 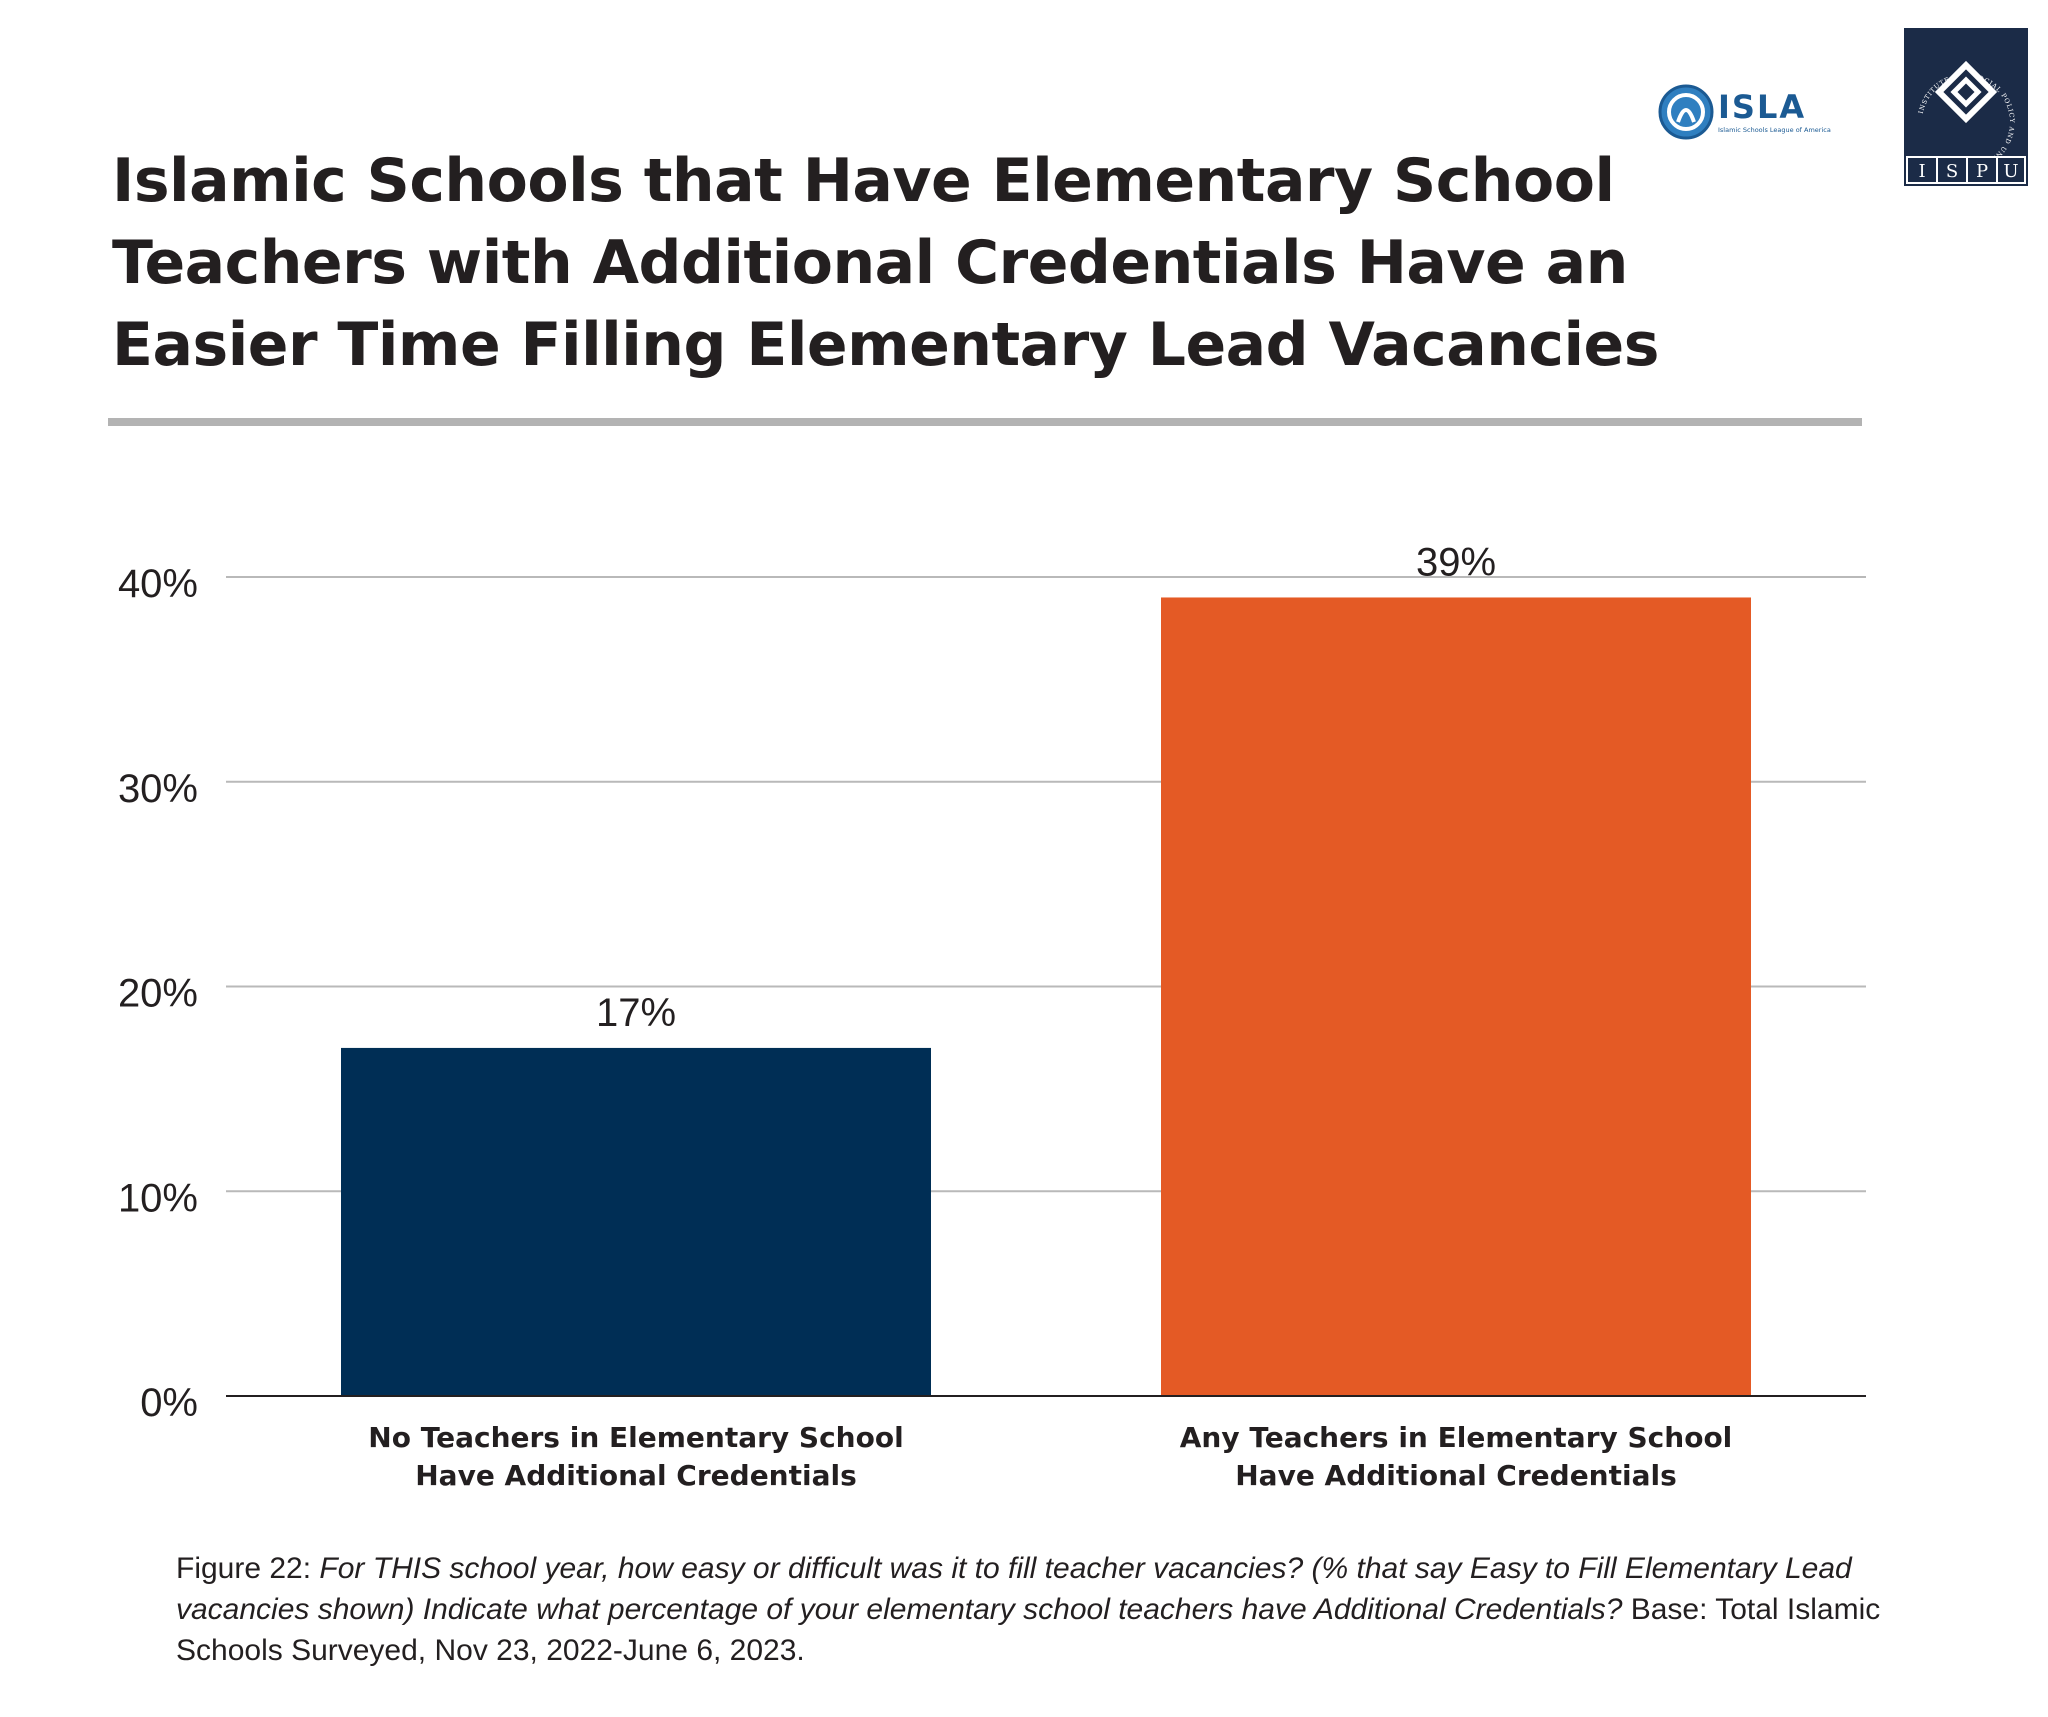 What do you see at coordinates (158, 1198) in the screenshot?
I see `y-tick-label: 10%` at bounding box center [158, 1198].